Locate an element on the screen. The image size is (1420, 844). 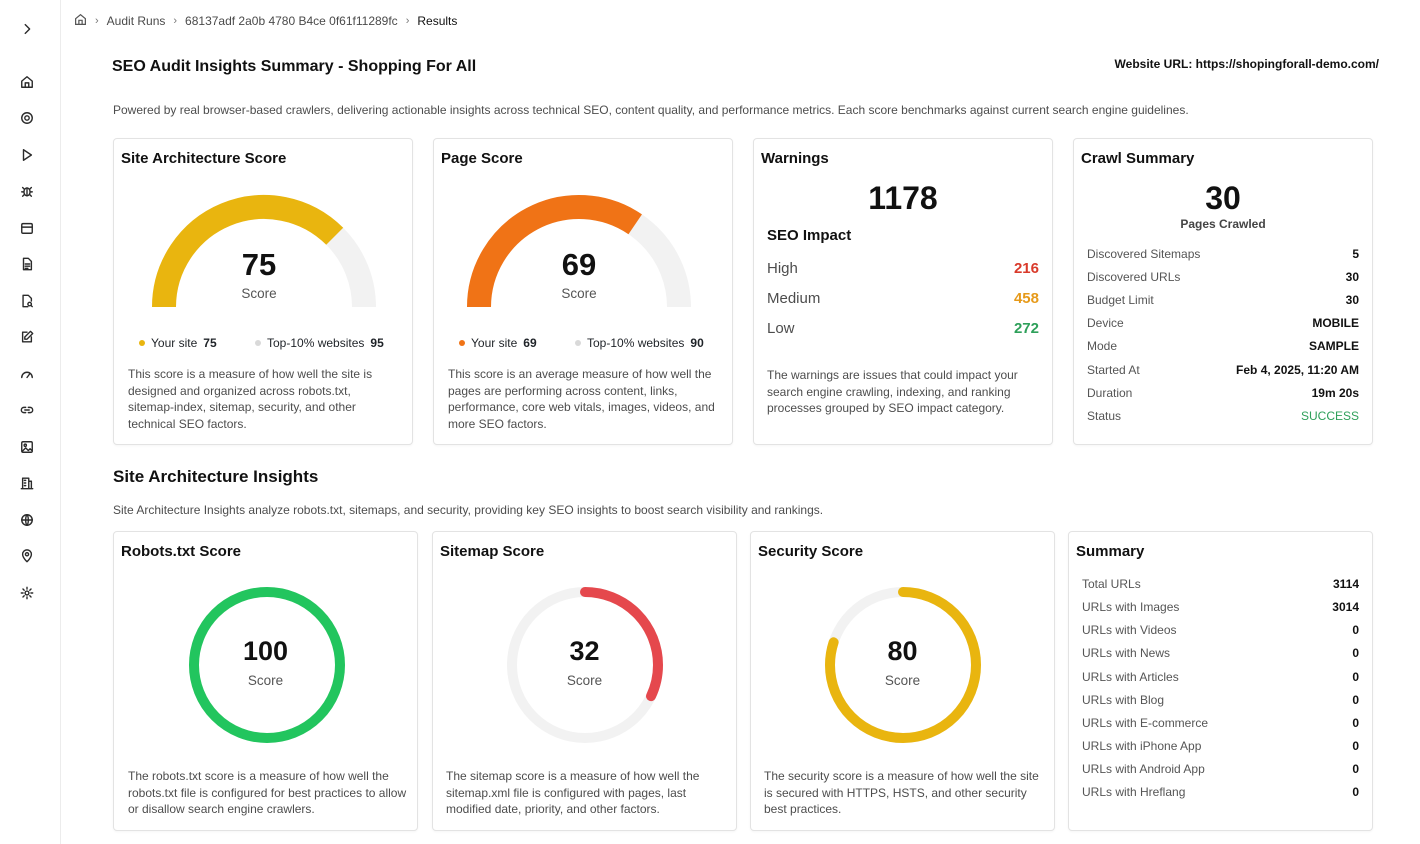
image-icon is located at coordinates (27, 447).